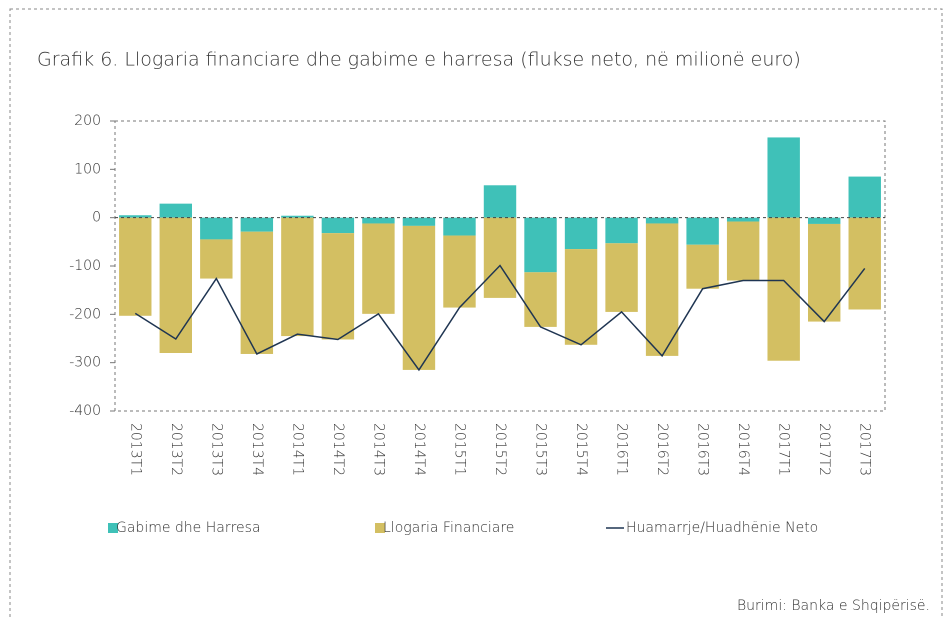 This screenshot has height=617, width=946. I want to click on y-tick-label: 200, so click(87, 121).